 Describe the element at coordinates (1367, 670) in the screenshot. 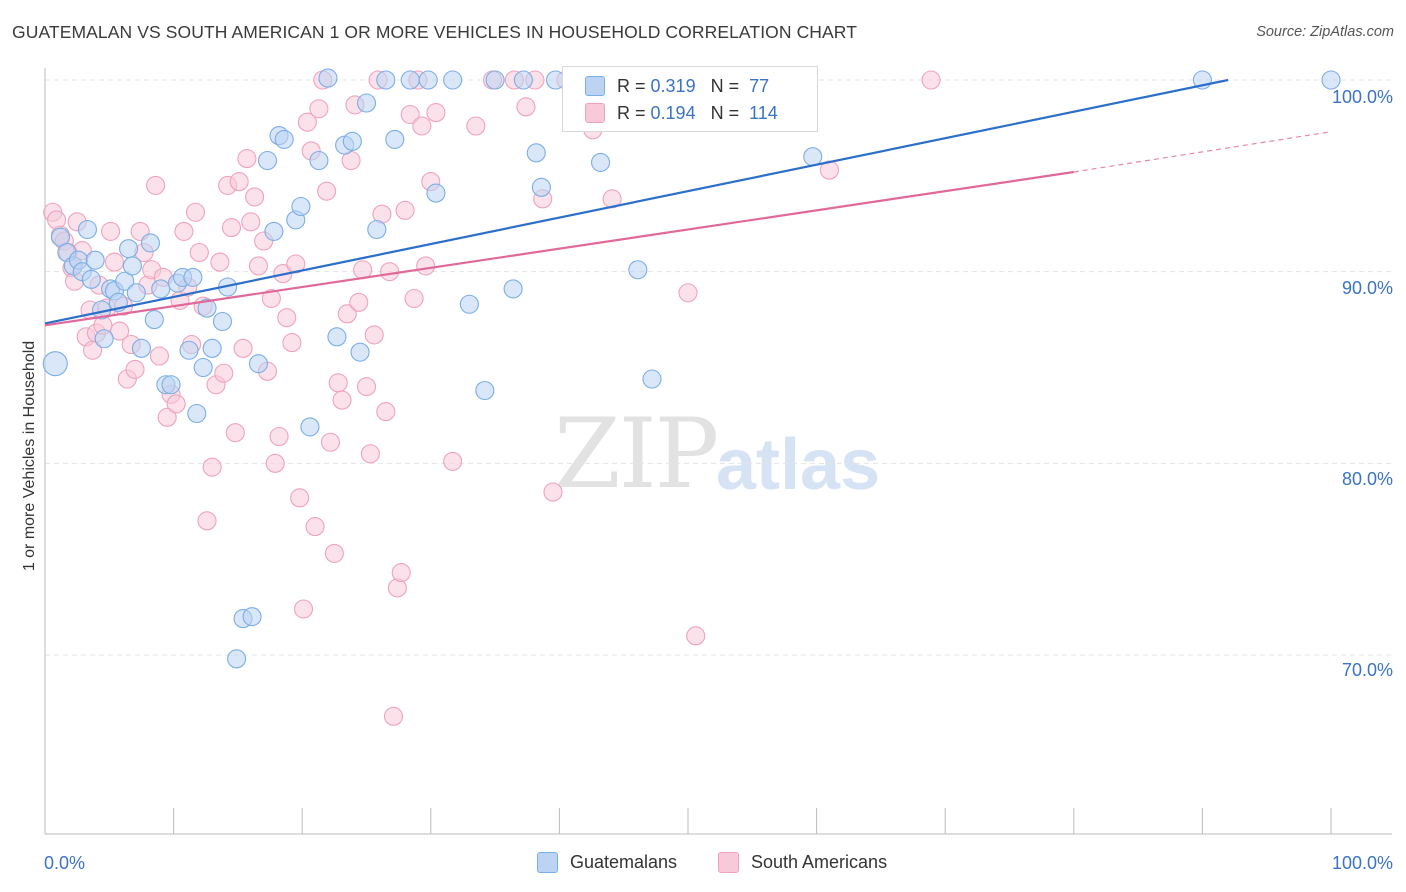

I see `y-tick-label: 70.0%` at that location.